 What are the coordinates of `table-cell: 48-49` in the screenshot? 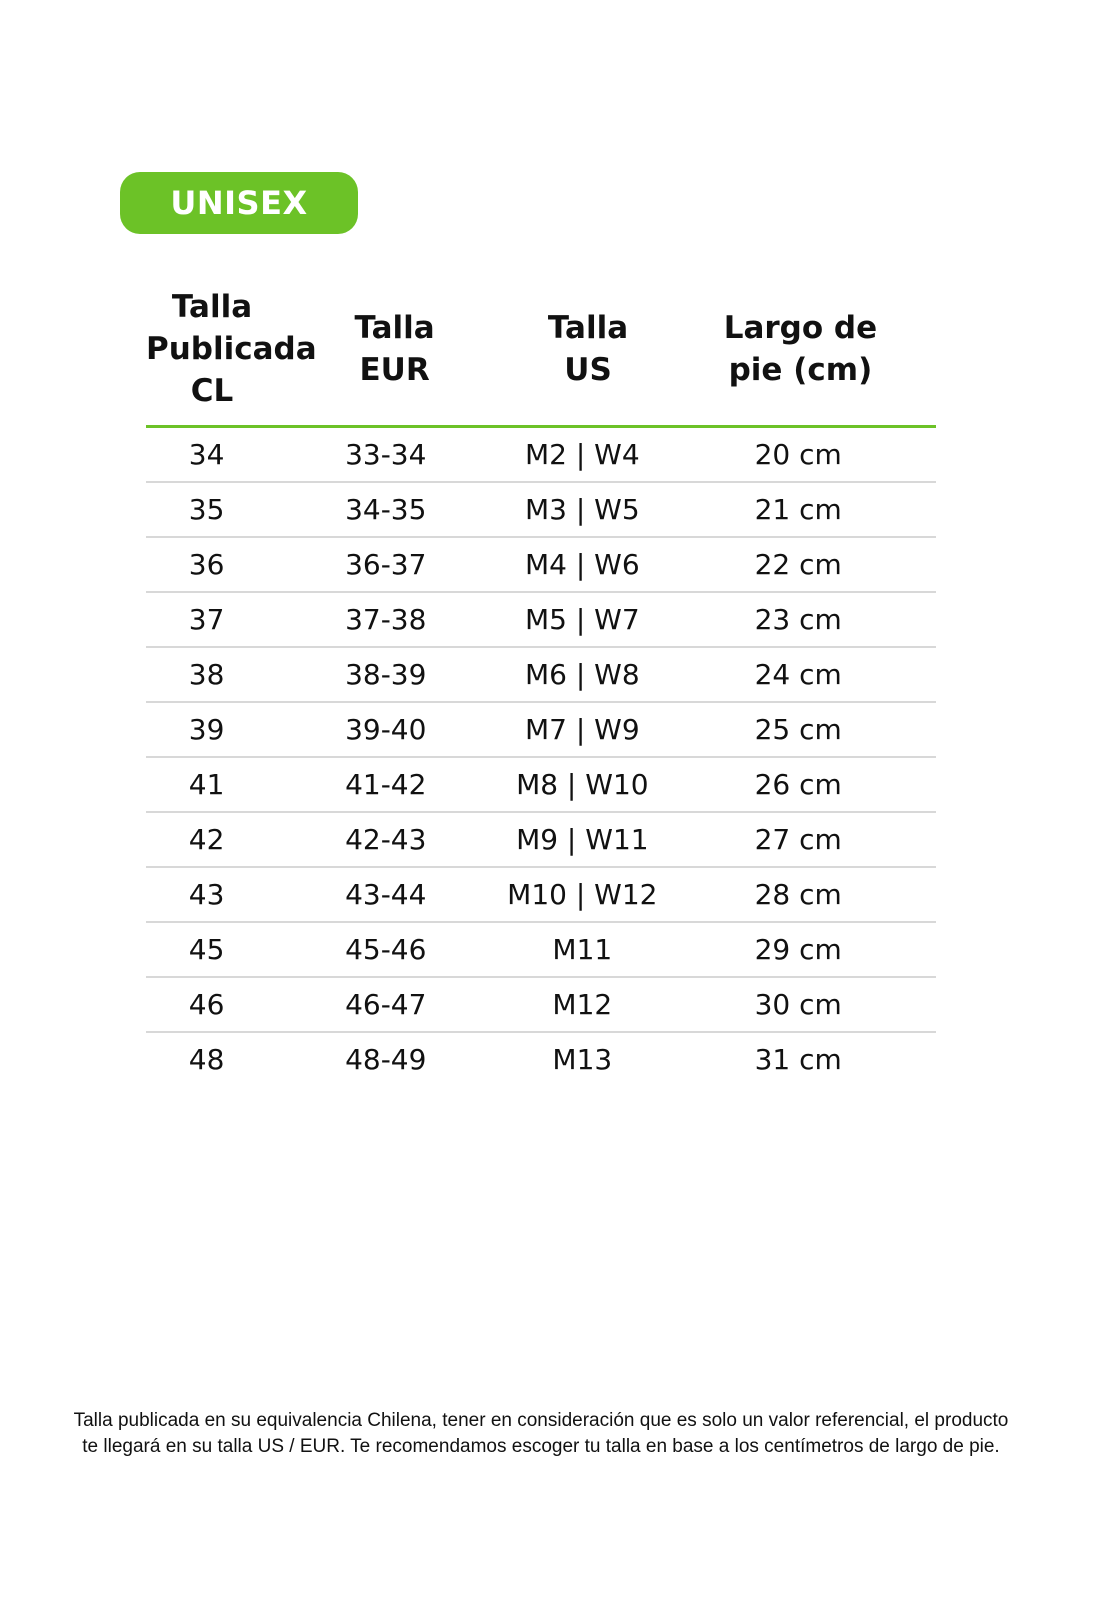 It's located at (386, 1059).